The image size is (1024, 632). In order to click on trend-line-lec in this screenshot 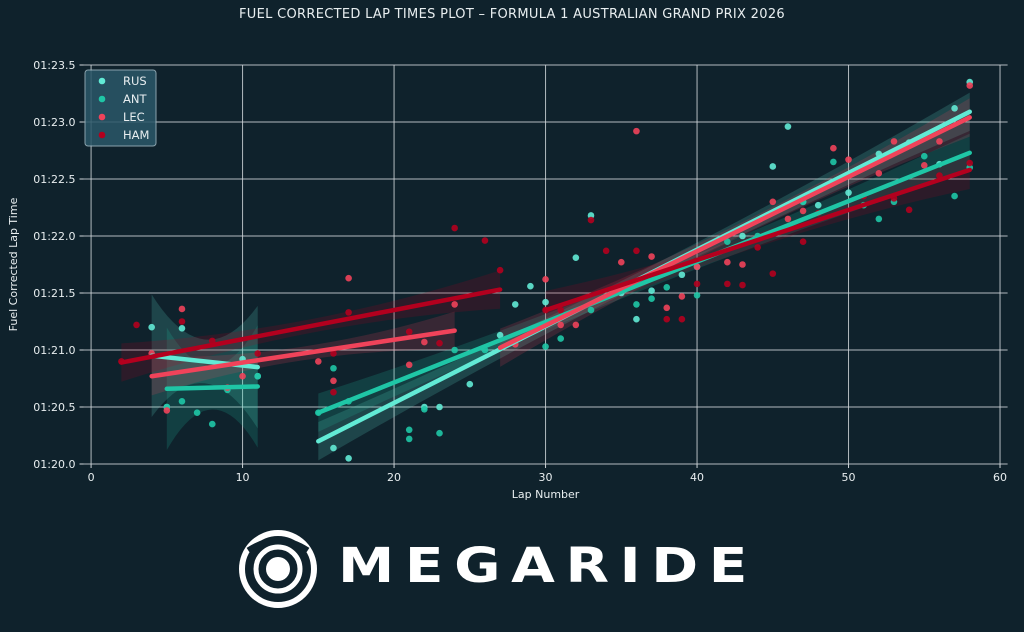, I will do `click(303, 353)`.